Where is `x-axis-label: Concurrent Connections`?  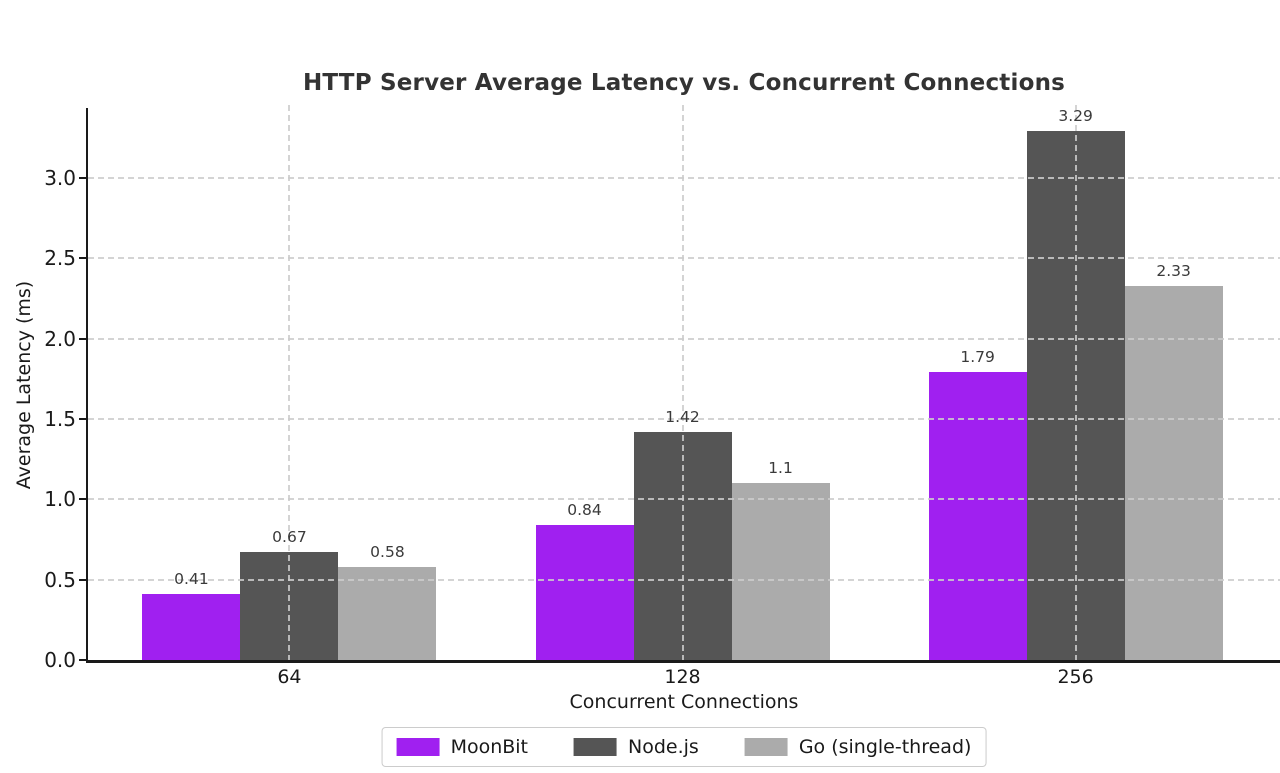 x-axis-label: Concurrent Connections is located at coordinates (684, 702).